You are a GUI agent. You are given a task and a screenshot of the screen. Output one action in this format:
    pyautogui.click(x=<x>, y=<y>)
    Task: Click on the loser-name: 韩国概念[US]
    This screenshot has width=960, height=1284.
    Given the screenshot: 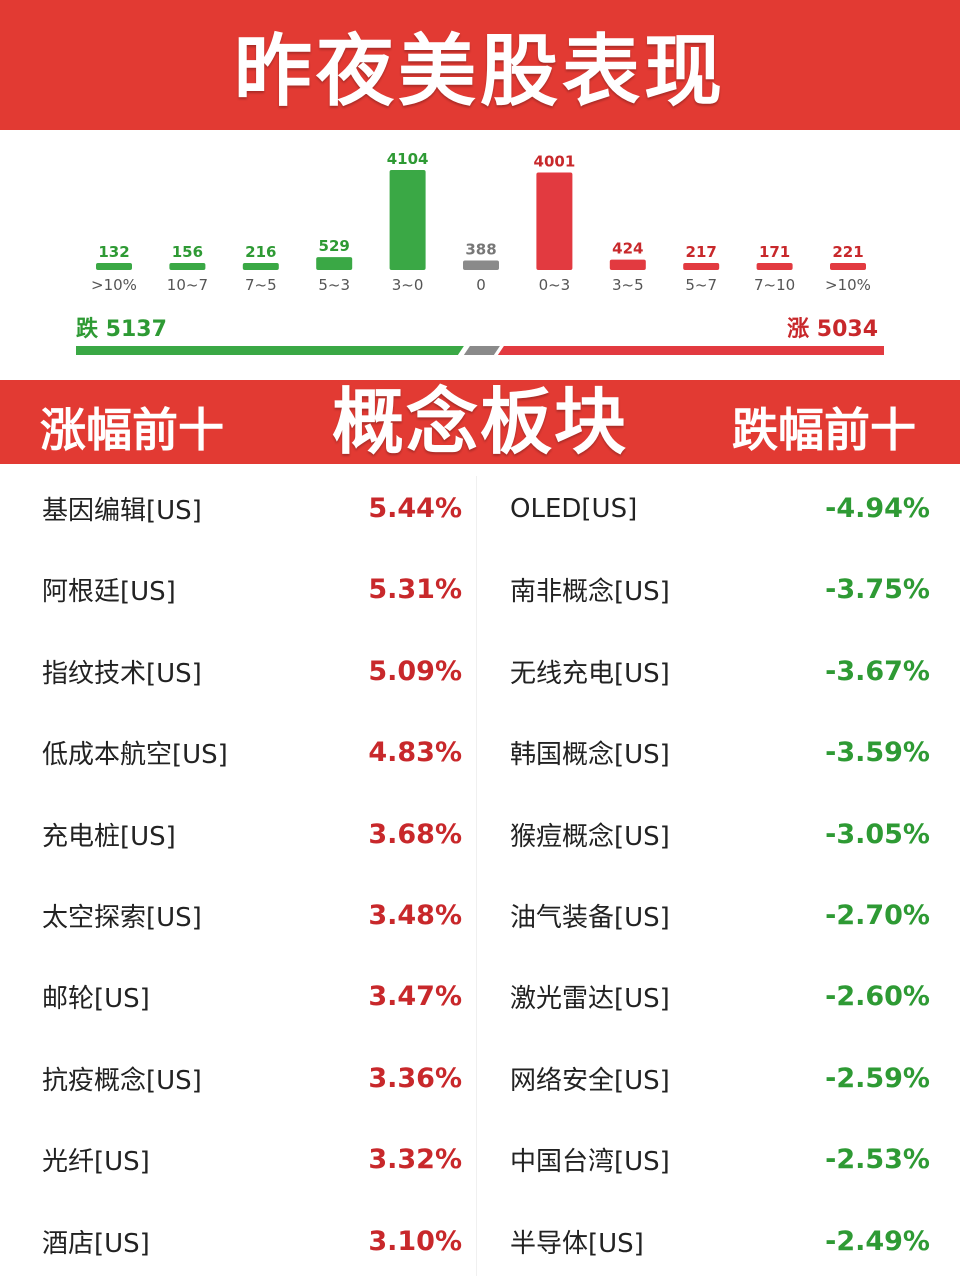 What is the action you would take?
    pyautogui.click(x=590, y=755)
    